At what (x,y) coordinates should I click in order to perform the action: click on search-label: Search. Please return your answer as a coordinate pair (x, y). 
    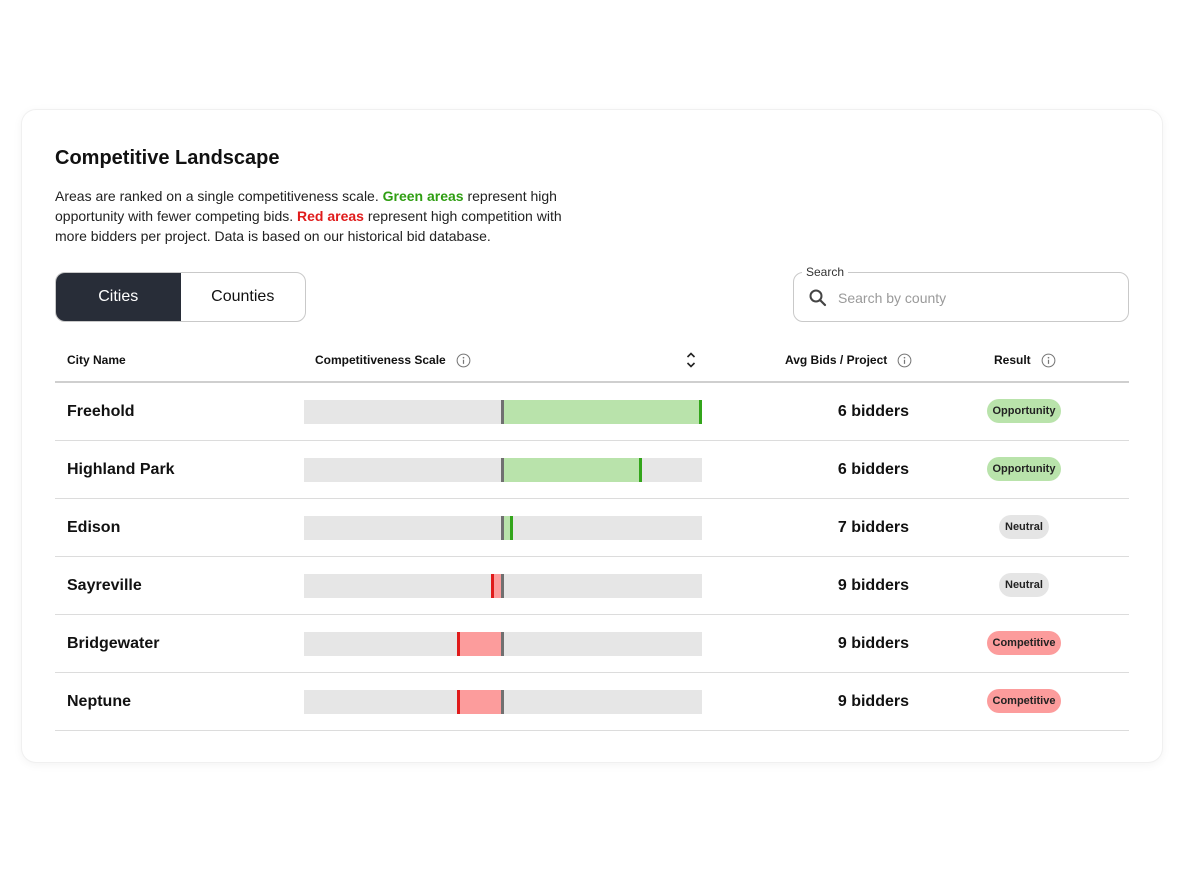
    Looking at the image, I should click on (825, 272).